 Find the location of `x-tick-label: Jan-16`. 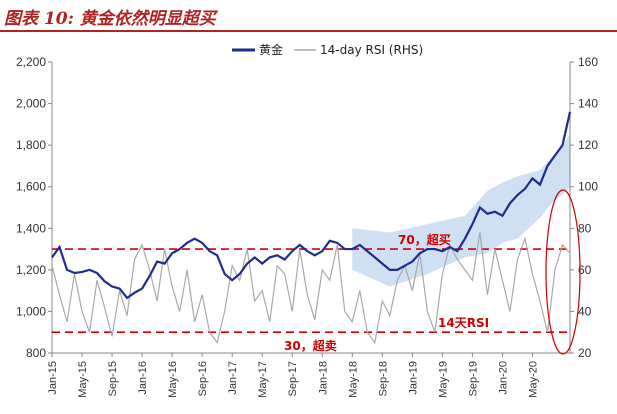

x-tick-label: Jan-16 is located at coordinates (143, 378).